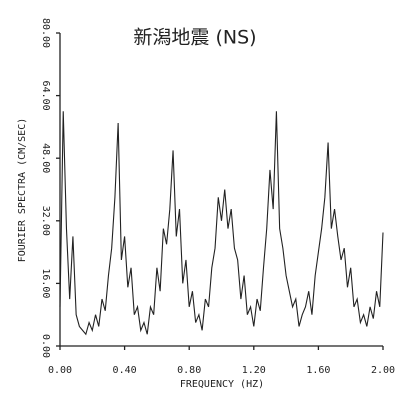 The height and width of the screenshot is (394, 405). I want to click on x-tick-label: 2.00, so click(383, 370).